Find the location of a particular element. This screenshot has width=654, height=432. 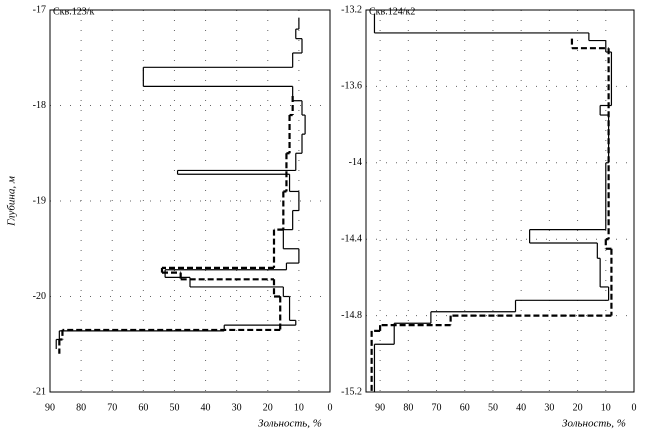

panel-title: Скв.123/к is located at coordinates (74, 11).